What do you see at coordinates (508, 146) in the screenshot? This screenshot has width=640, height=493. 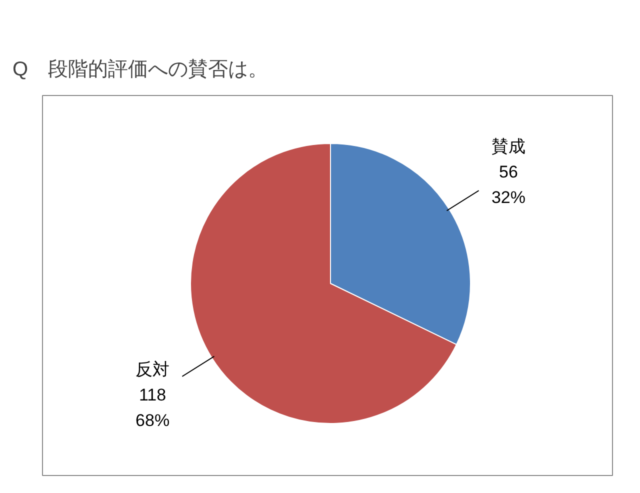 I see `slice-label: 賛成` at bounding box center [508, 146].